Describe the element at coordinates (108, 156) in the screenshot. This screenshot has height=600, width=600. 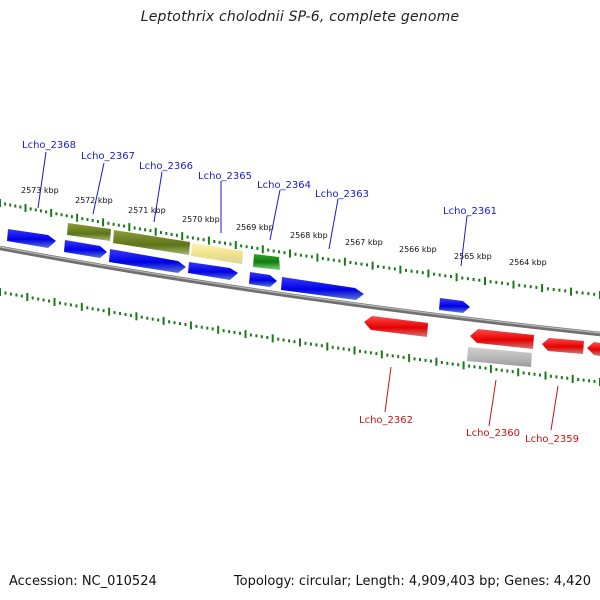
I see `gene-label: Lcho_2367` at that location.